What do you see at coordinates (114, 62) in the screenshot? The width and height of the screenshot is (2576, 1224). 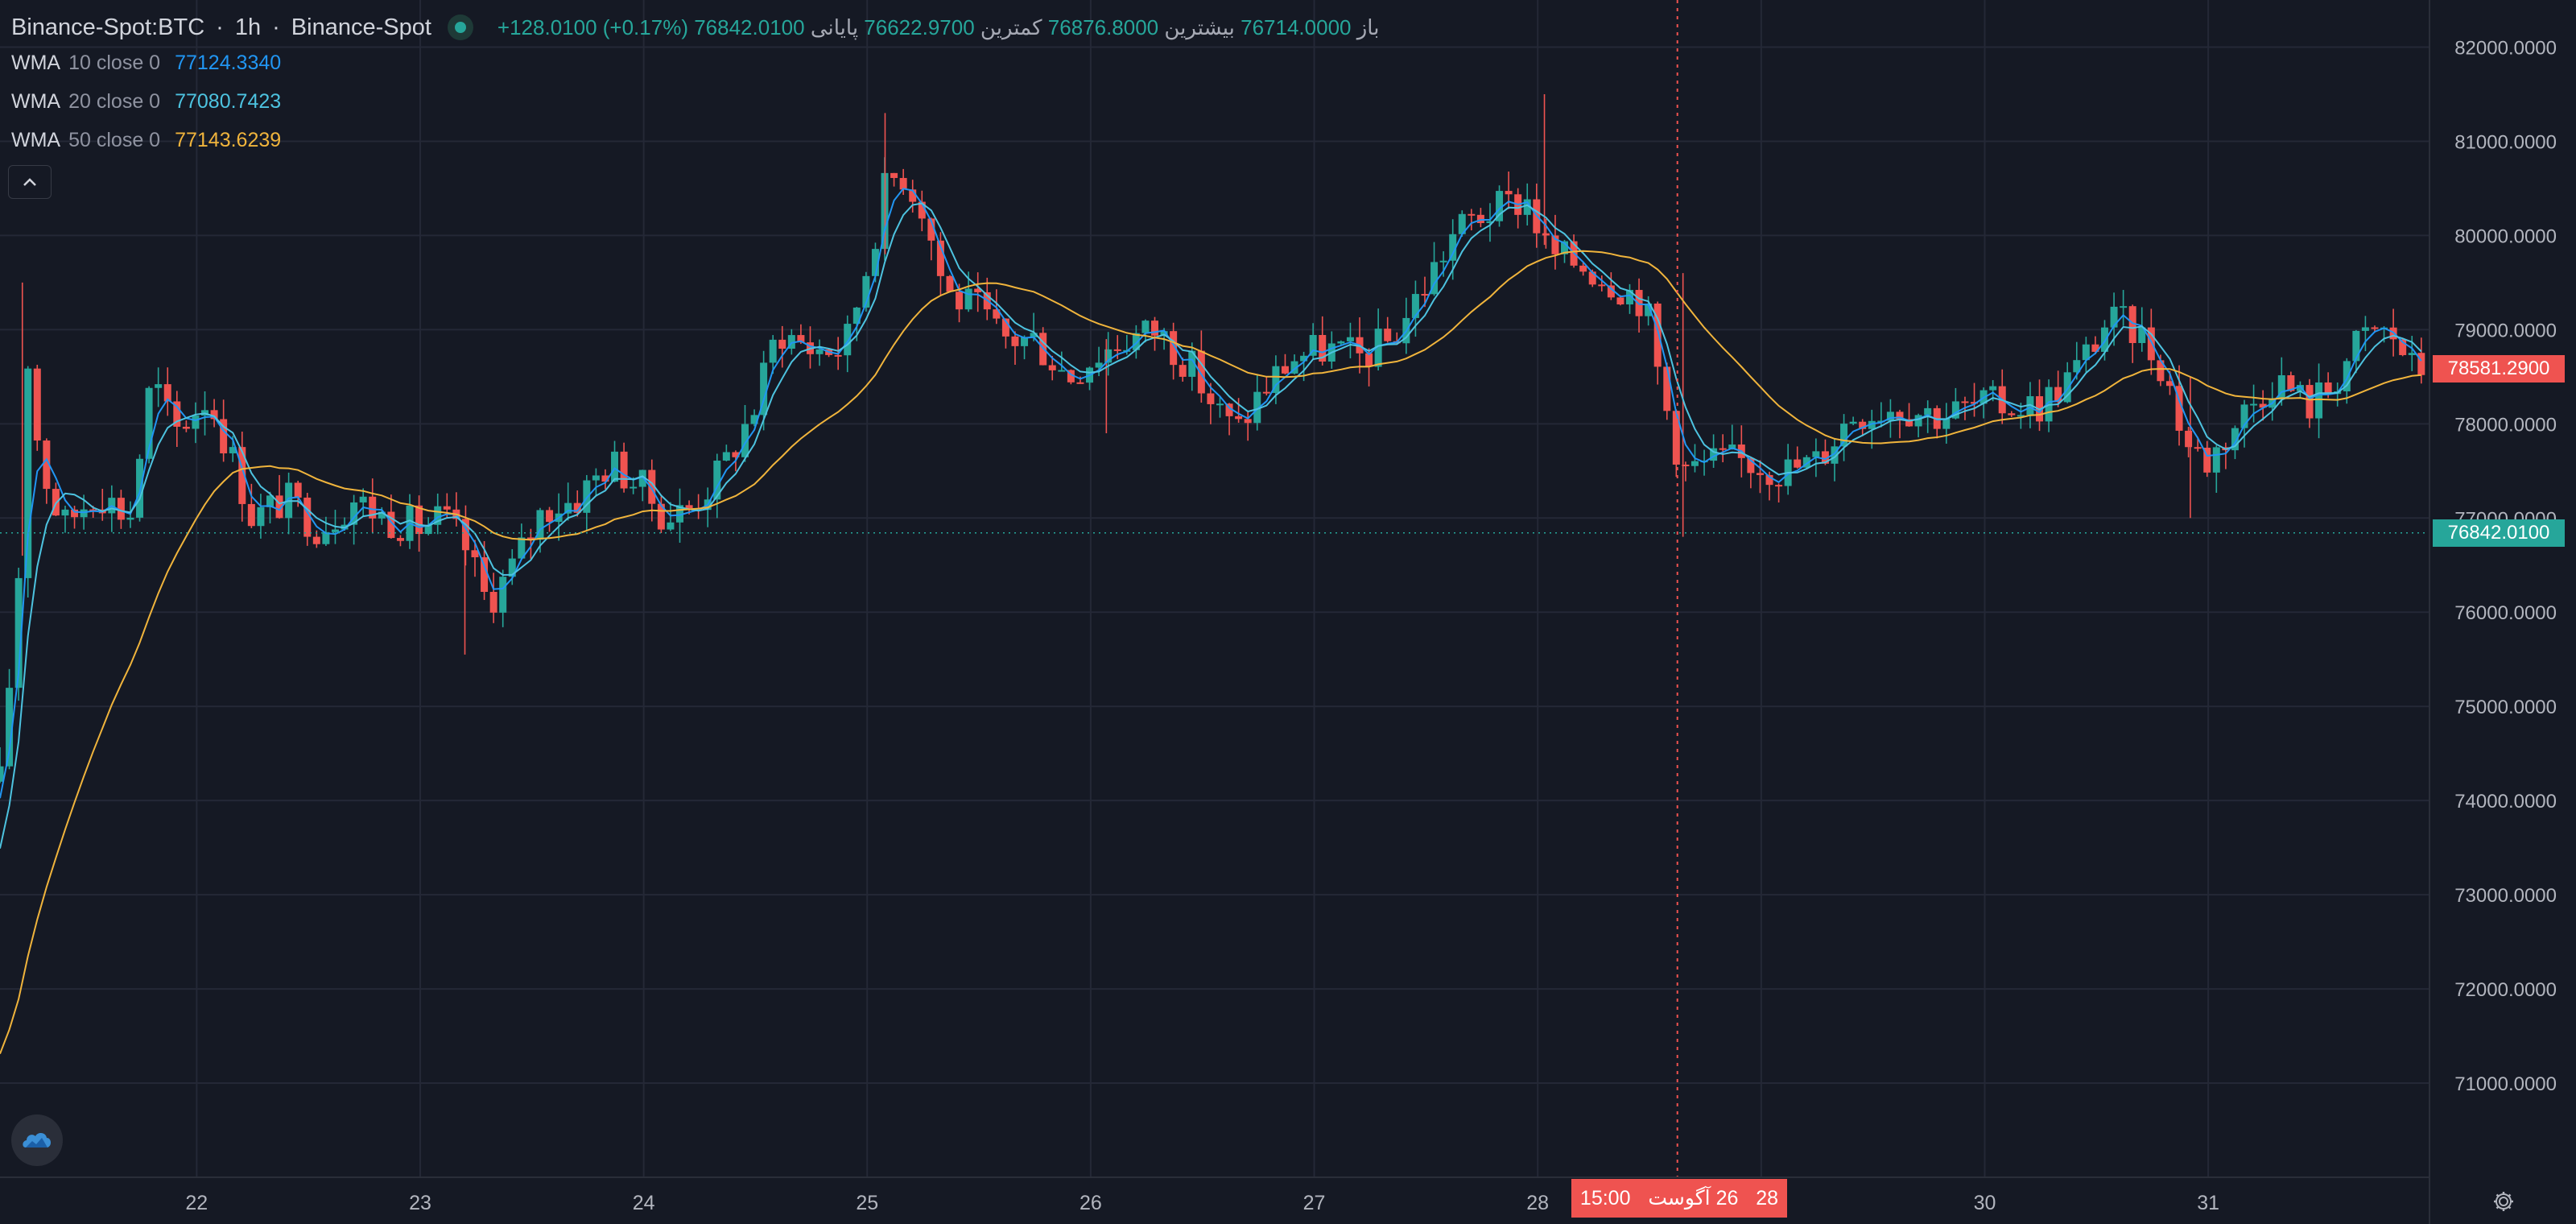 I see `indicator-params: 10 close 0` at bounding box center [114, 62].